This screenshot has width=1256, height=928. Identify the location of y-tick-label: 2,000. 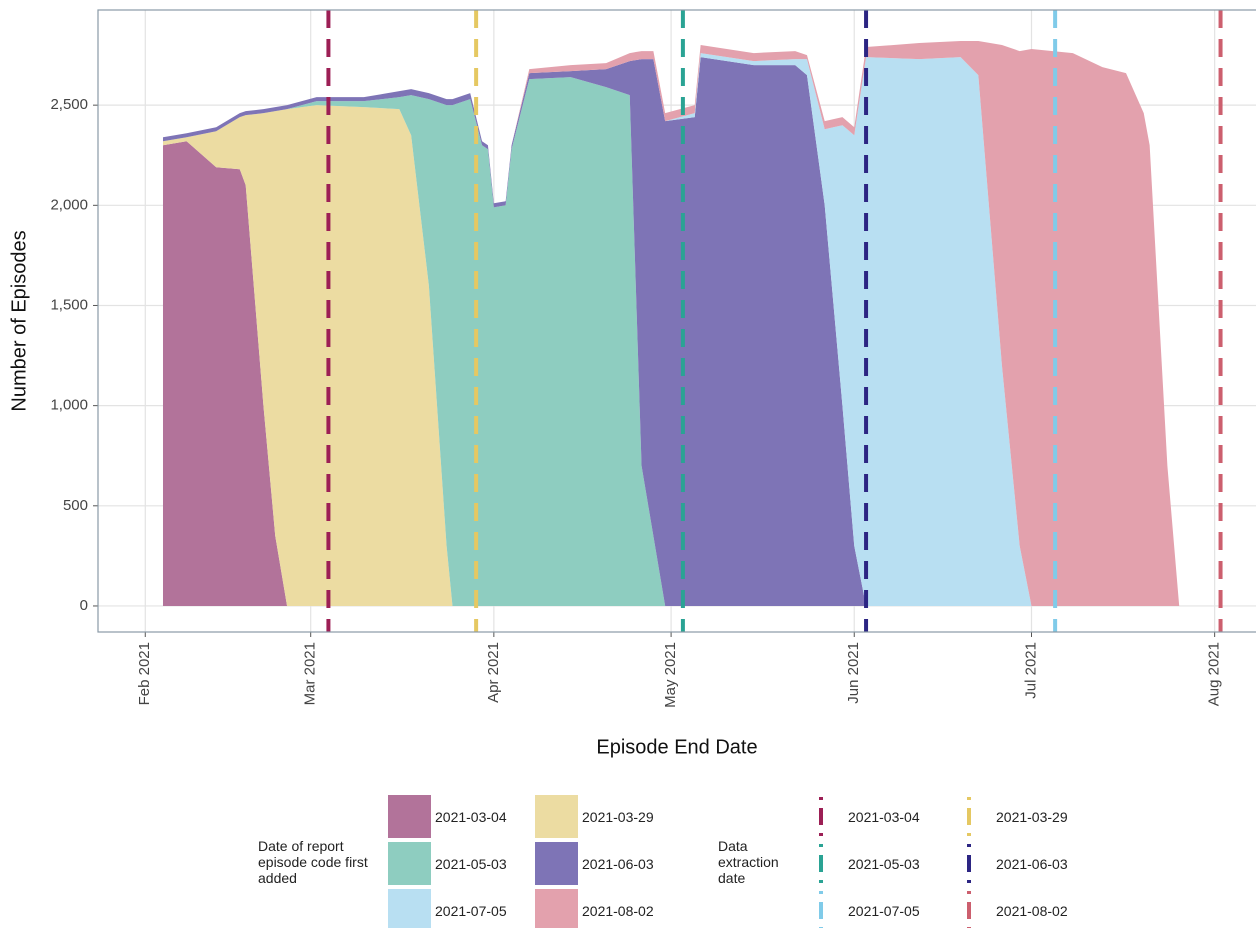
(69, 204).